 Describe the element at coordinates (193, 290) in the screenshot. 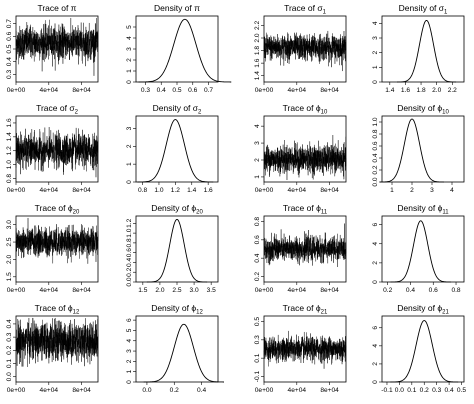

I see `x-tick-label: 3.0` at that location.